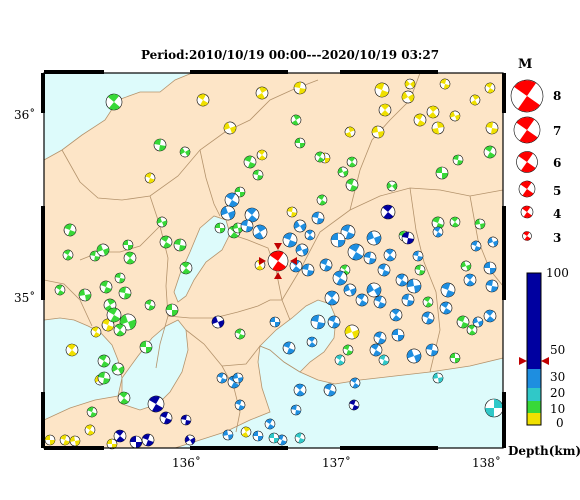 This screenshot has height=500, width=580. What do you see at coordinates (557, 238) in the screenshot?
I see `magnitude-label-3: 3` at bounding box center [557, 238].